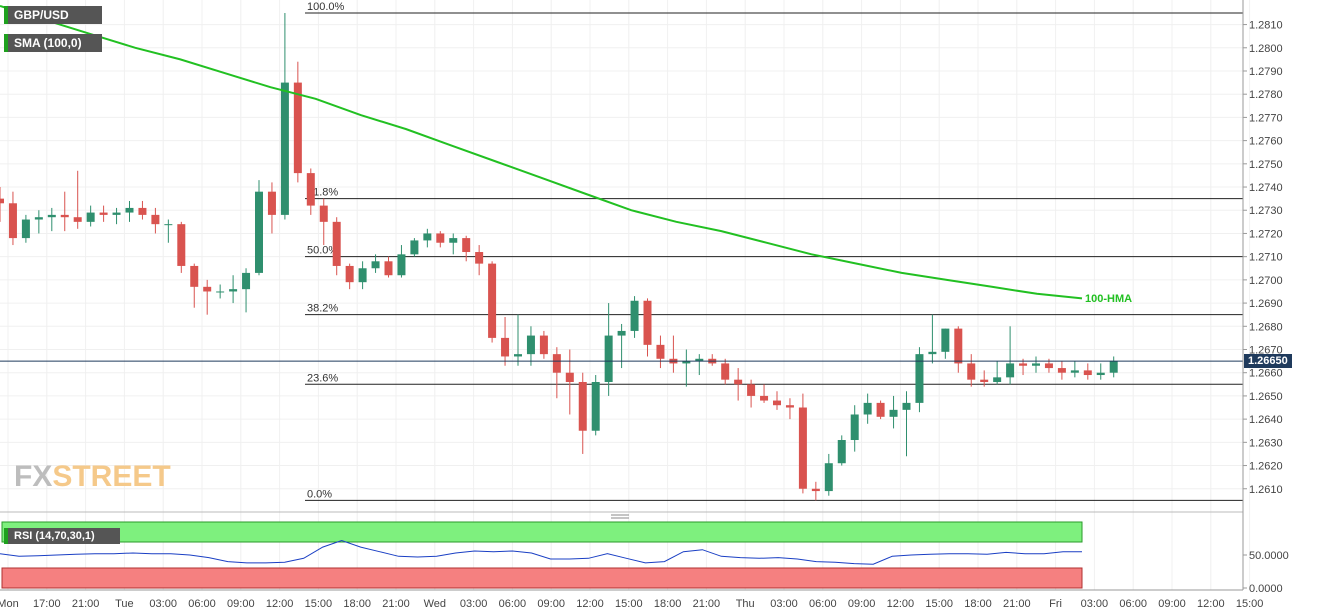  Describe the element at coordinates (53, 15) in the screenshot. I see `symbol-label: GBP/USD` at that location.